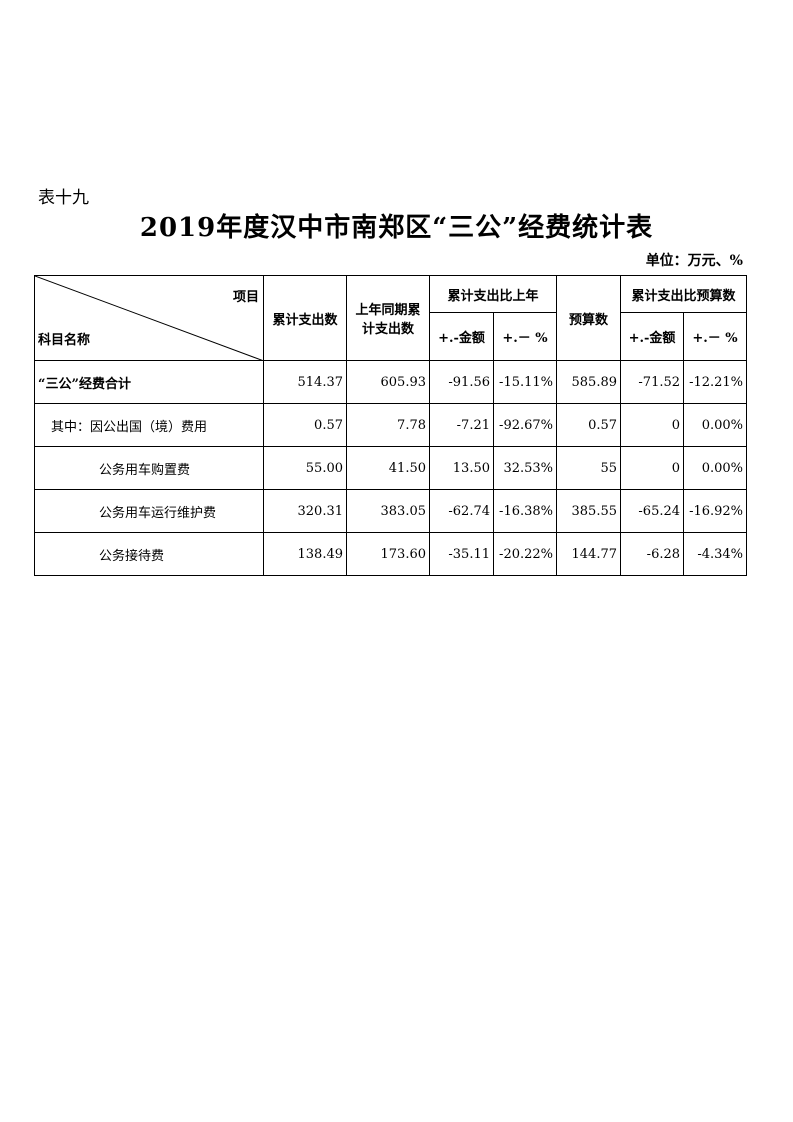 Image resolution: width=793 pixels, height=1122 pixels. I want to click on cell: -12.21%, so click(715, 382).